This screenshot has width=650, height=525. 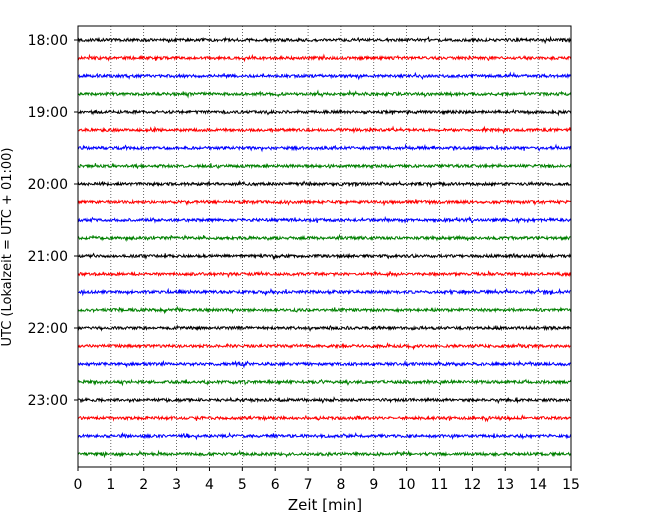 I want to click on y-tick-label: 20:00, so click(x=48, y=185).